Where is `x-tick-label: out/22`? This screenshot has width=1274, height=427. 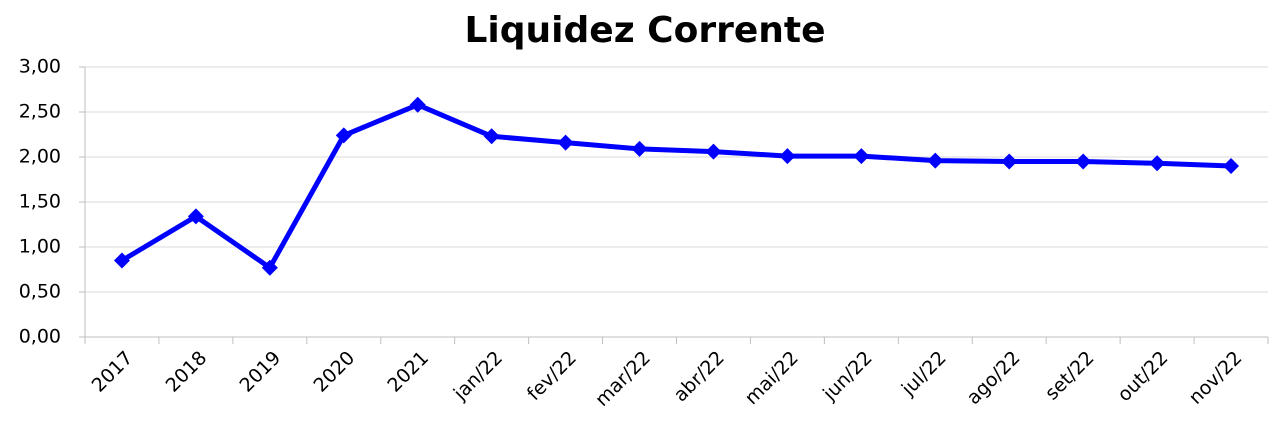
x-tick-label: out/22 is located at coordinates (1142, 376).